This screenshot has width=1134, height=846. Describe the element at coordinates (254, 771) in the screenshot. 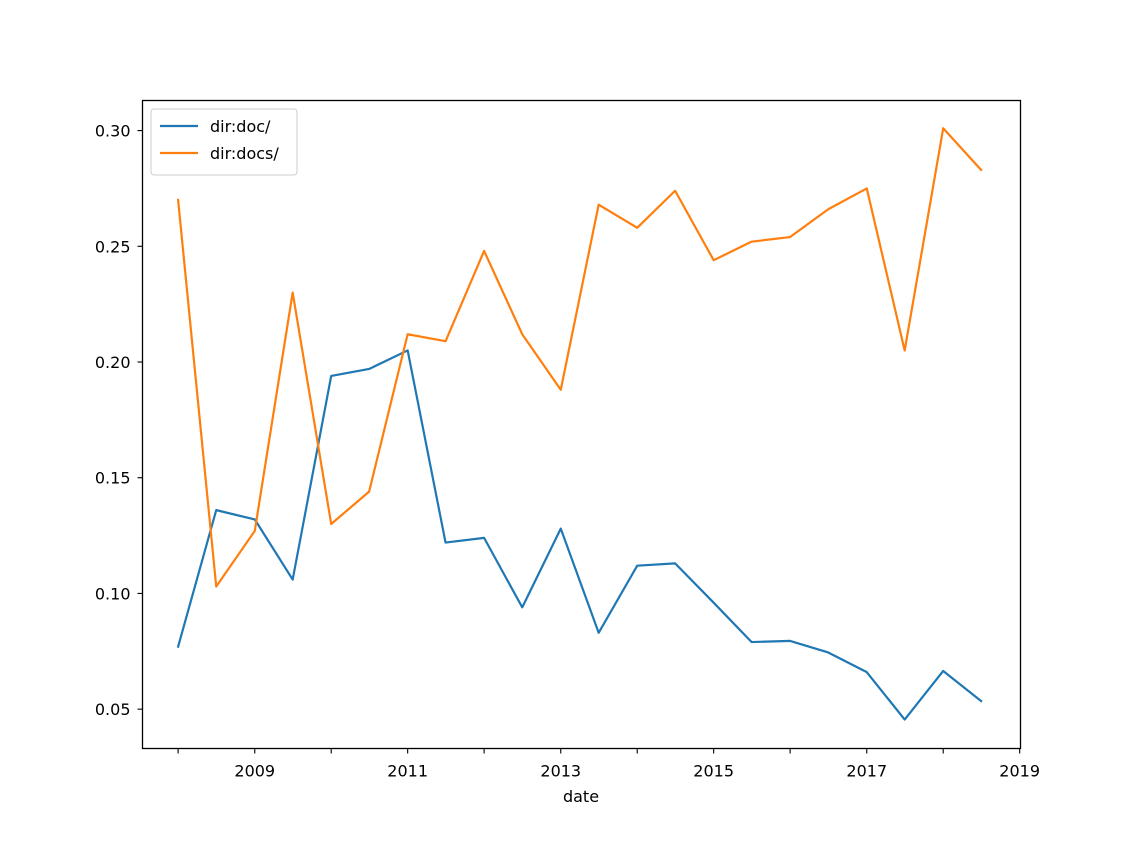

I see `x-tick-label-1: 2009` at that location.